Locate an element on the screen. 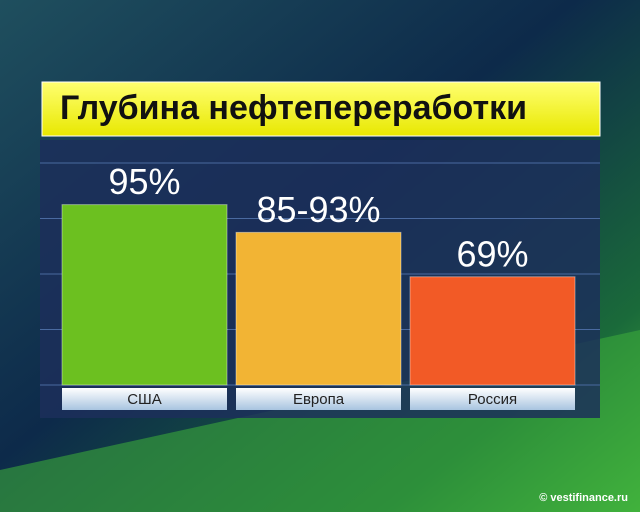 This screenshot has width=640, height=517. chart-title: Глубина нефтепереработки is located at coordinates (293, 108).